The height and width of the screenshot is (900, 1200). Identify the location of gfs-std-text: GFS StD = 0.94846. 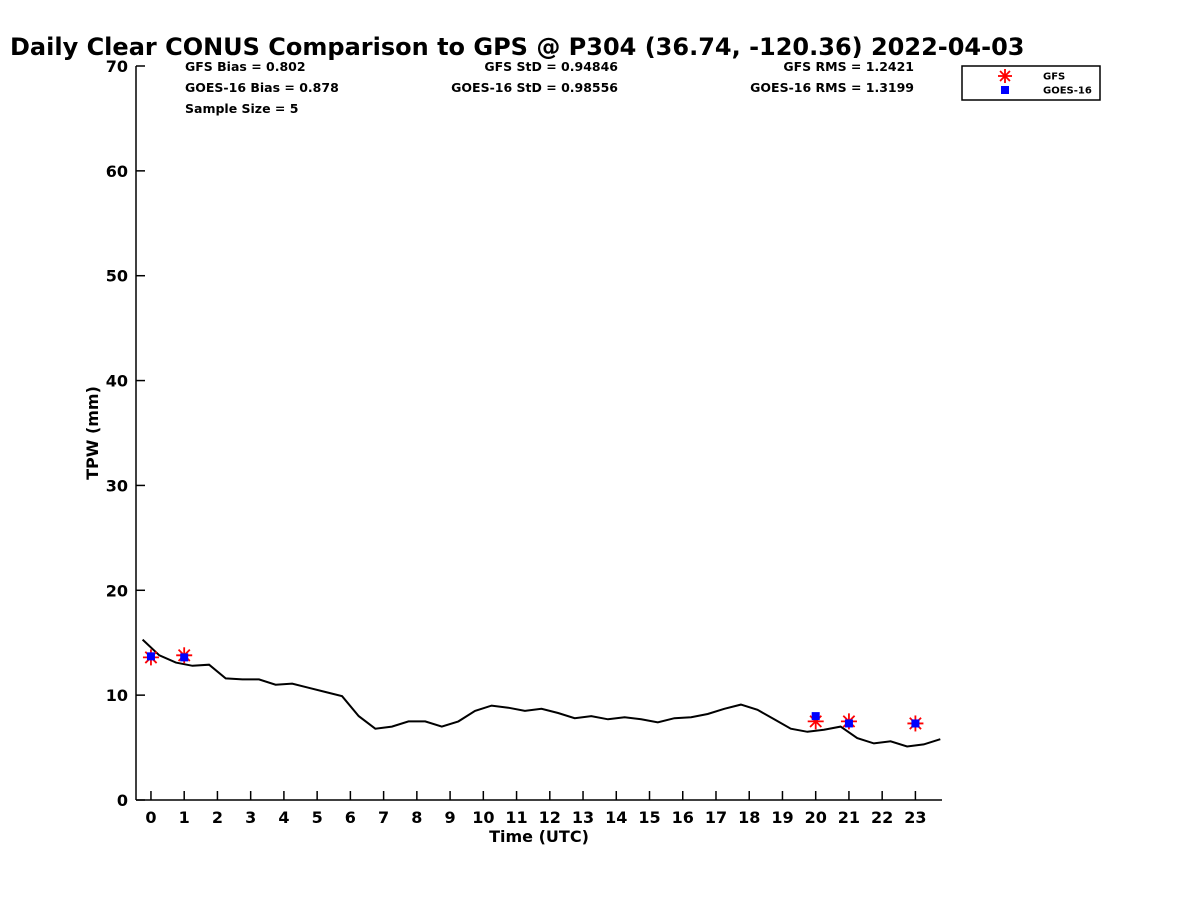
(551, 66).